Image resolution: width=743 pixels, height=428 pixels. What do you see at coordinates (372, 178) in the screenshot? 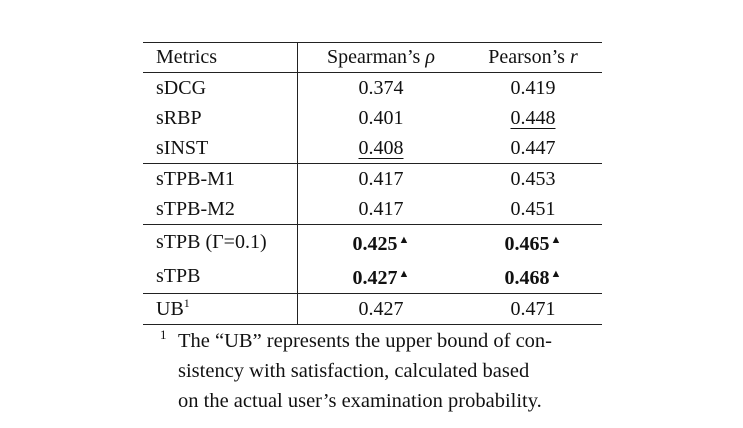
I see `table-row: sTPB-M1 0.417 0.453` at bounding box center [372, 178].